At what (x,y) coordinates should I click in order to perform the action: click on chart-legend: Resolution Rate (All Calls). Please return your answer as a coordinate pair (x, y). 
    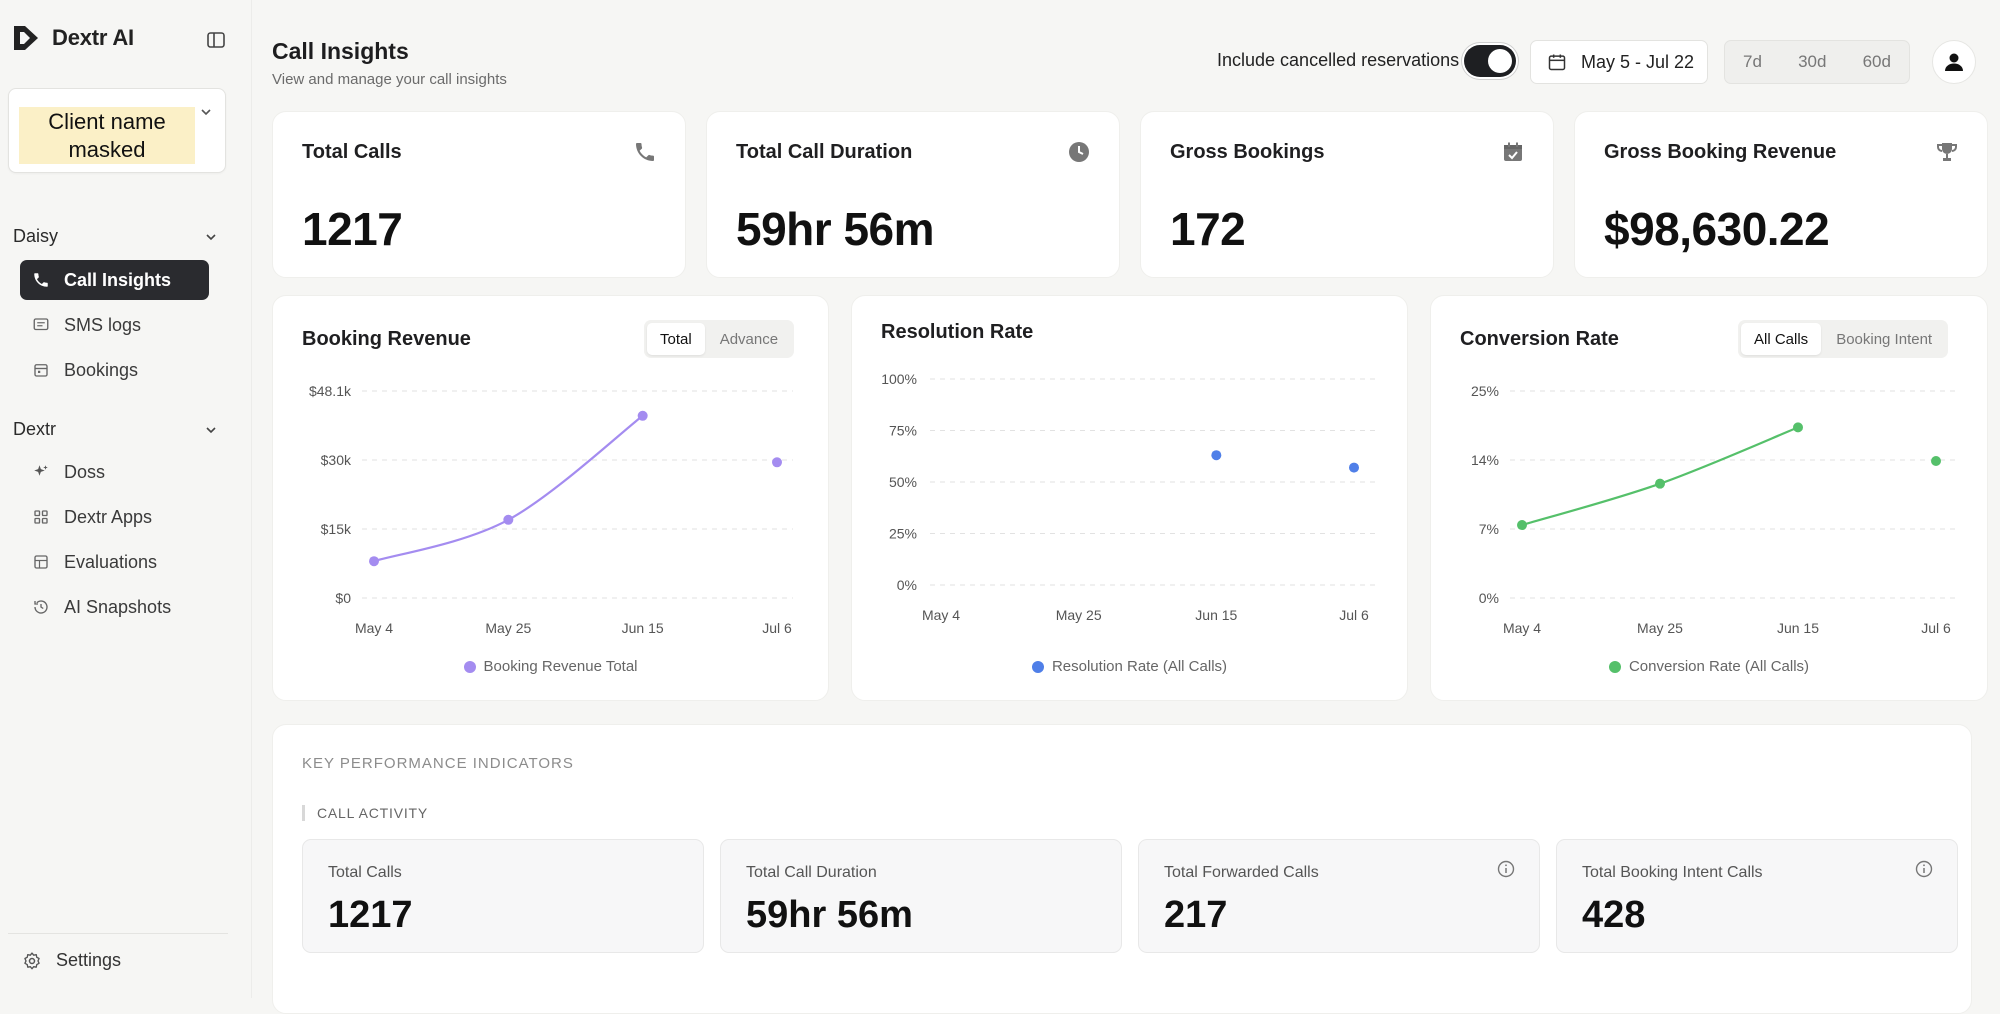
    Looking at the image, I should click on (1129, 666).